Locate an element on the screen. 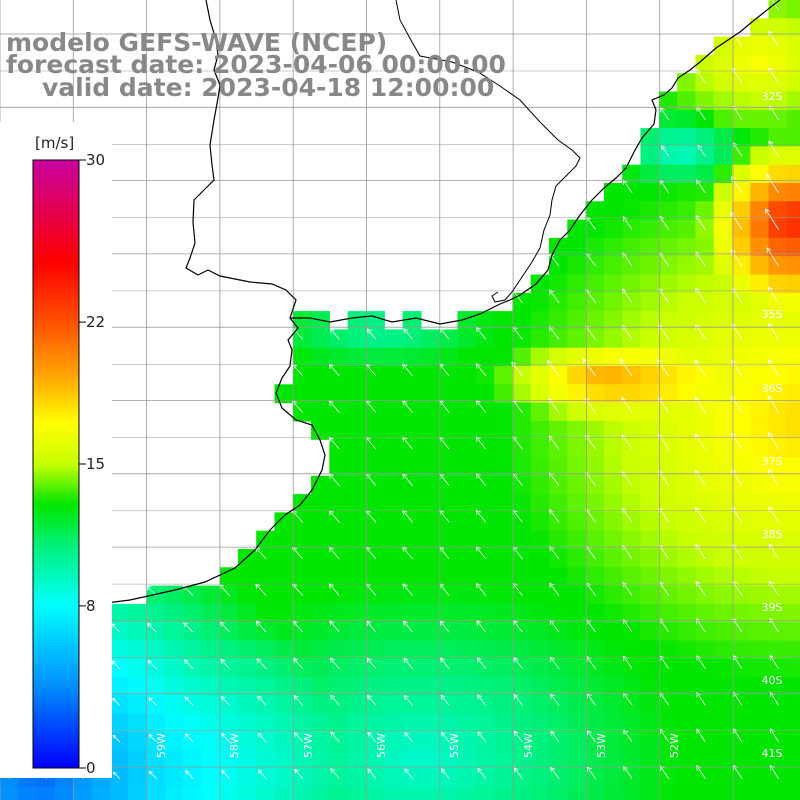 This screenshot has width=800, height=800. lon-label: 52W is located at coordinates (674, 745).